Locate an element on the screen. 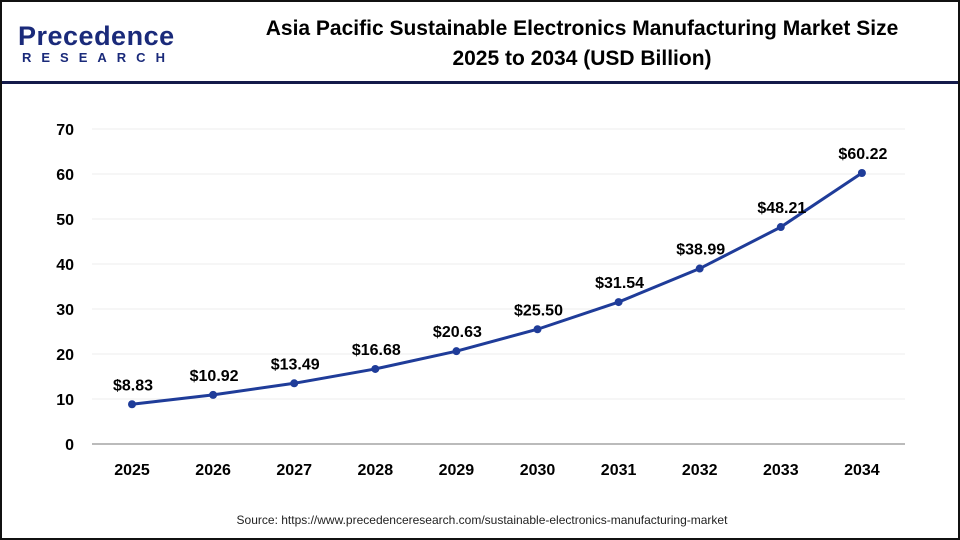 The height and width of the screenshot is (540, 960). x-tick-label: 2028 is located at coordinates (376, 470).